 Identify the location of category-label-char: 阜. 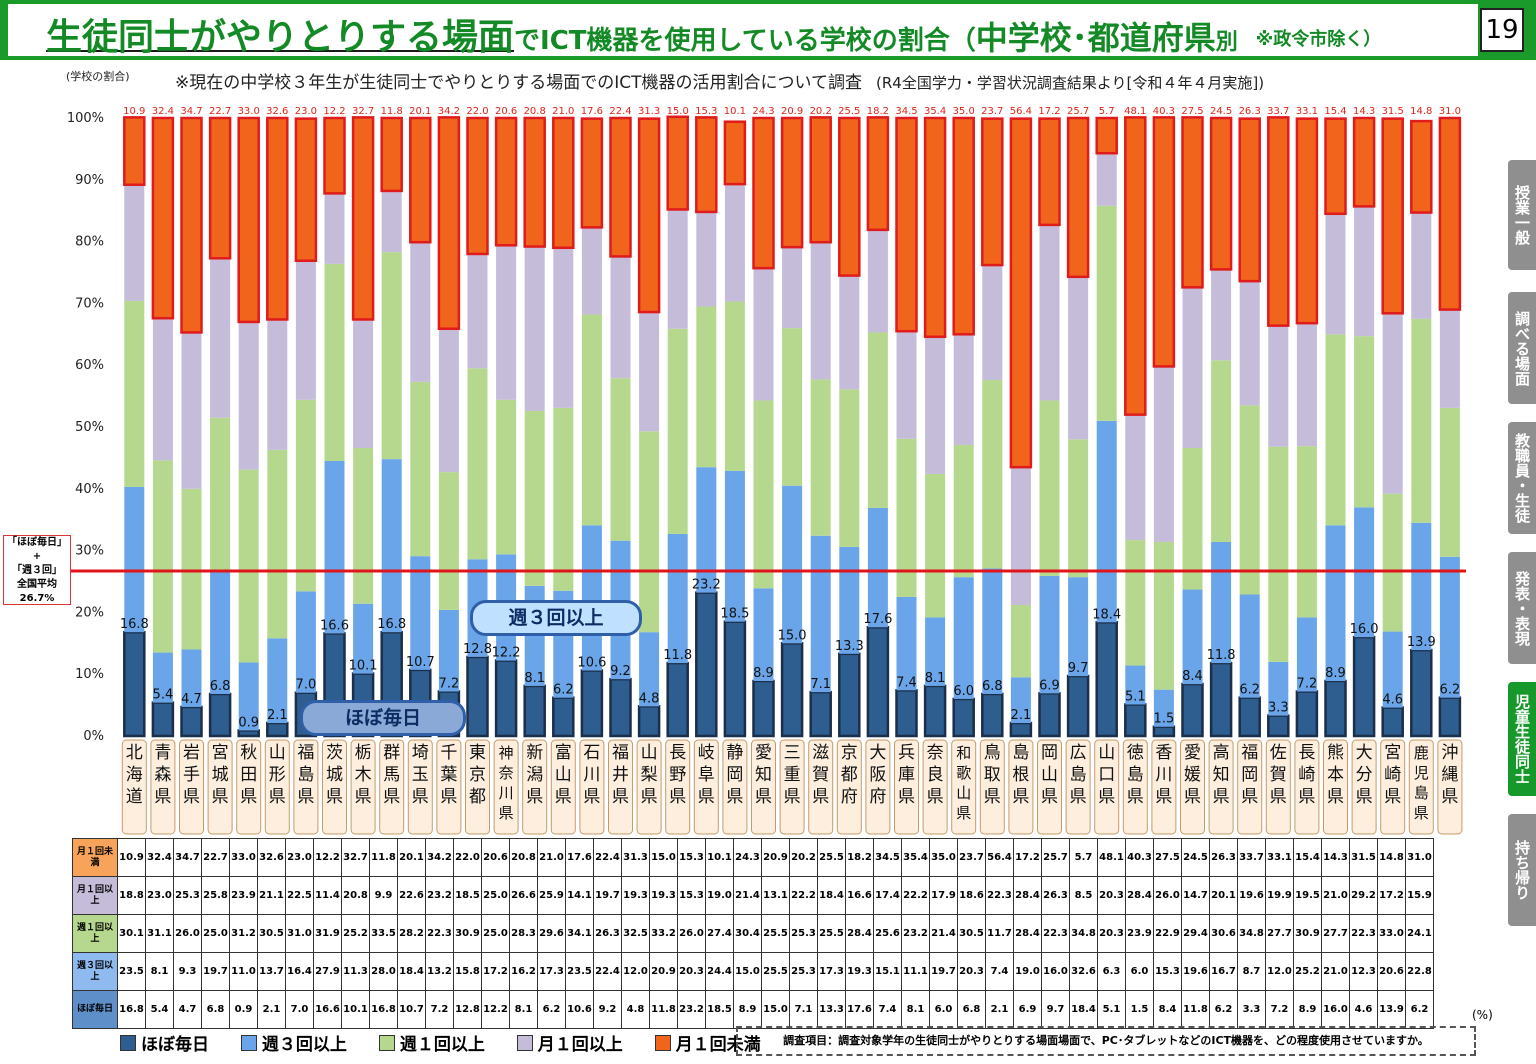
(706, 775).